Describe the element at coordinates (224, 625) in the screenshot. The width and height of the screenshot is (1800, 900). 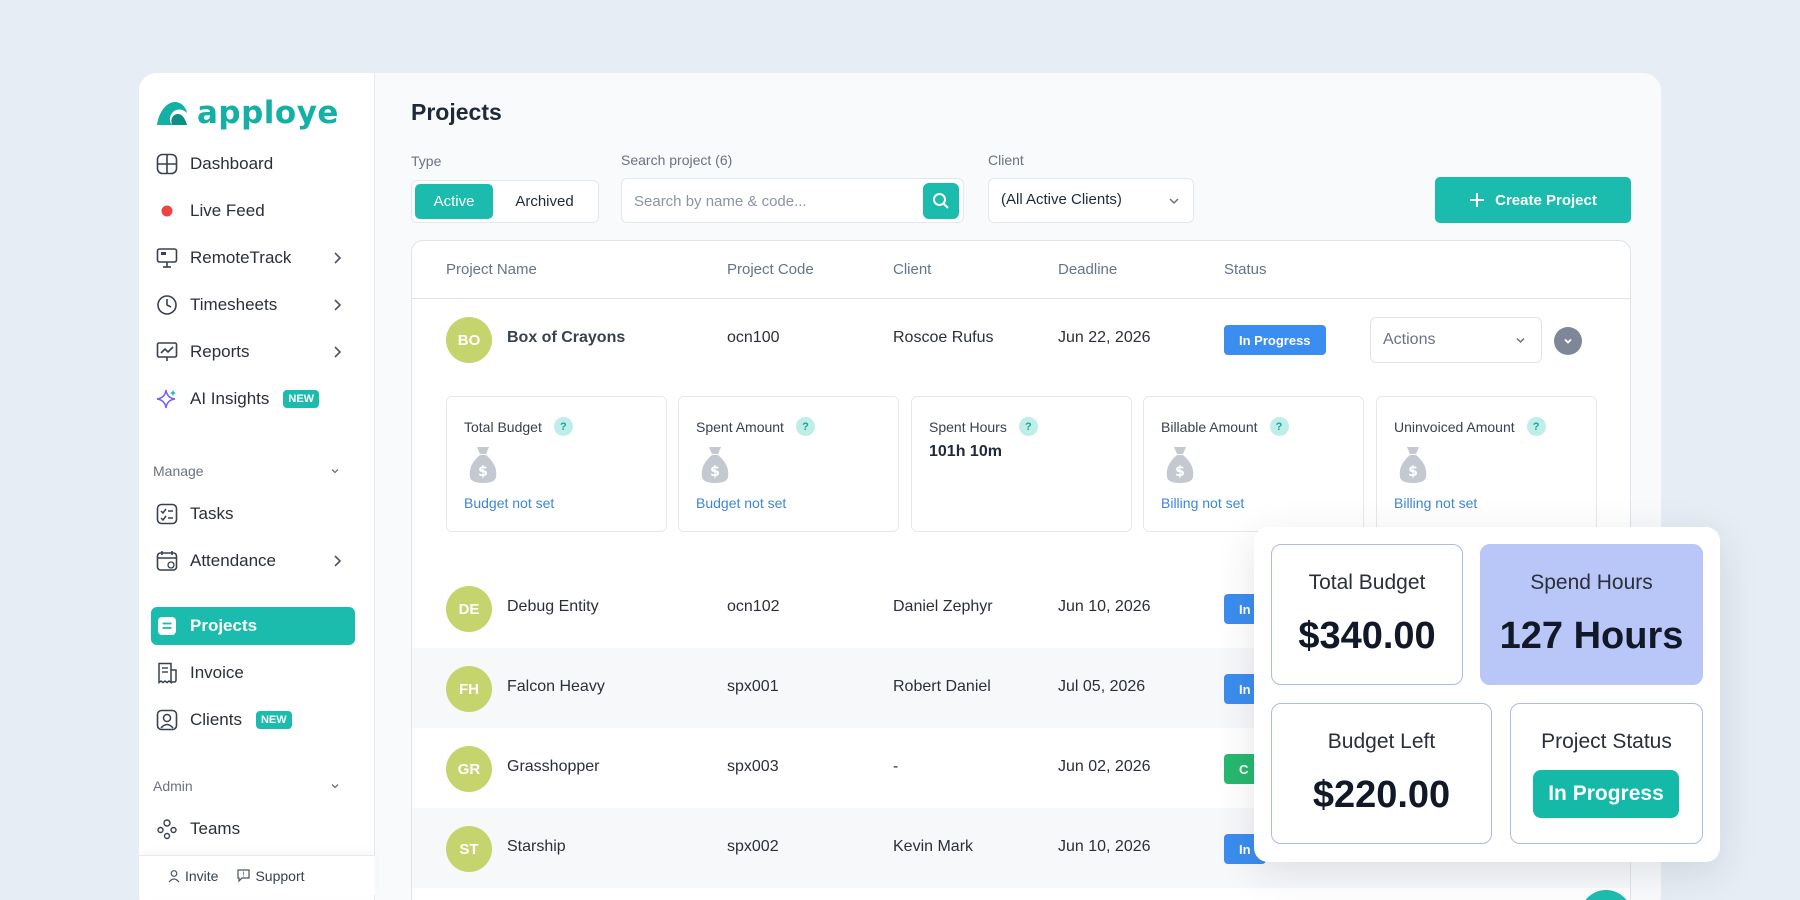
I see `sidebar-item-label: Projects` at that location.